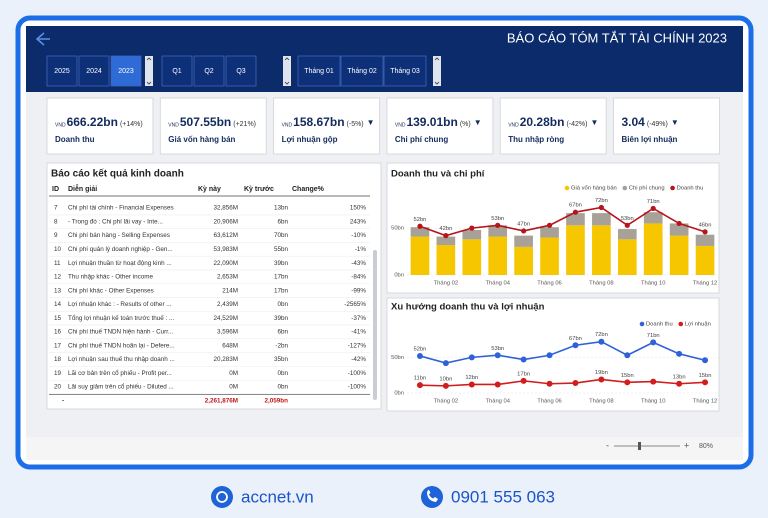  Describe the element at coordinates (310, 139) in the screenshot. I see `kpi-label: Lợi nhuận gộp` at that location.